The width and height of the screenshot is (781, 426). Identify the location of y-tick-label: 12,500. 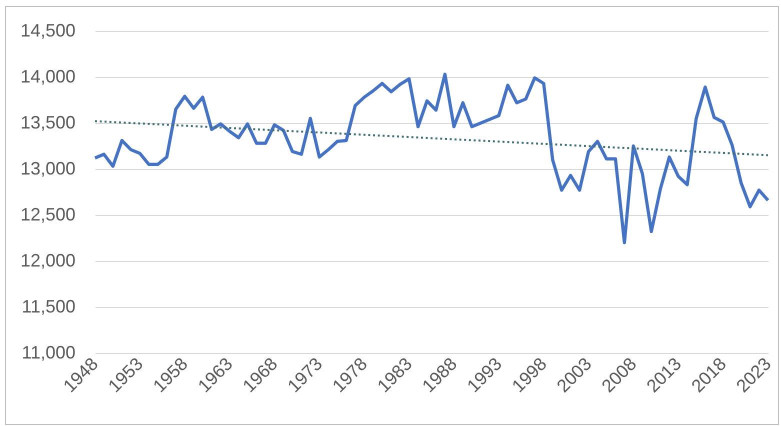
(48, 214).